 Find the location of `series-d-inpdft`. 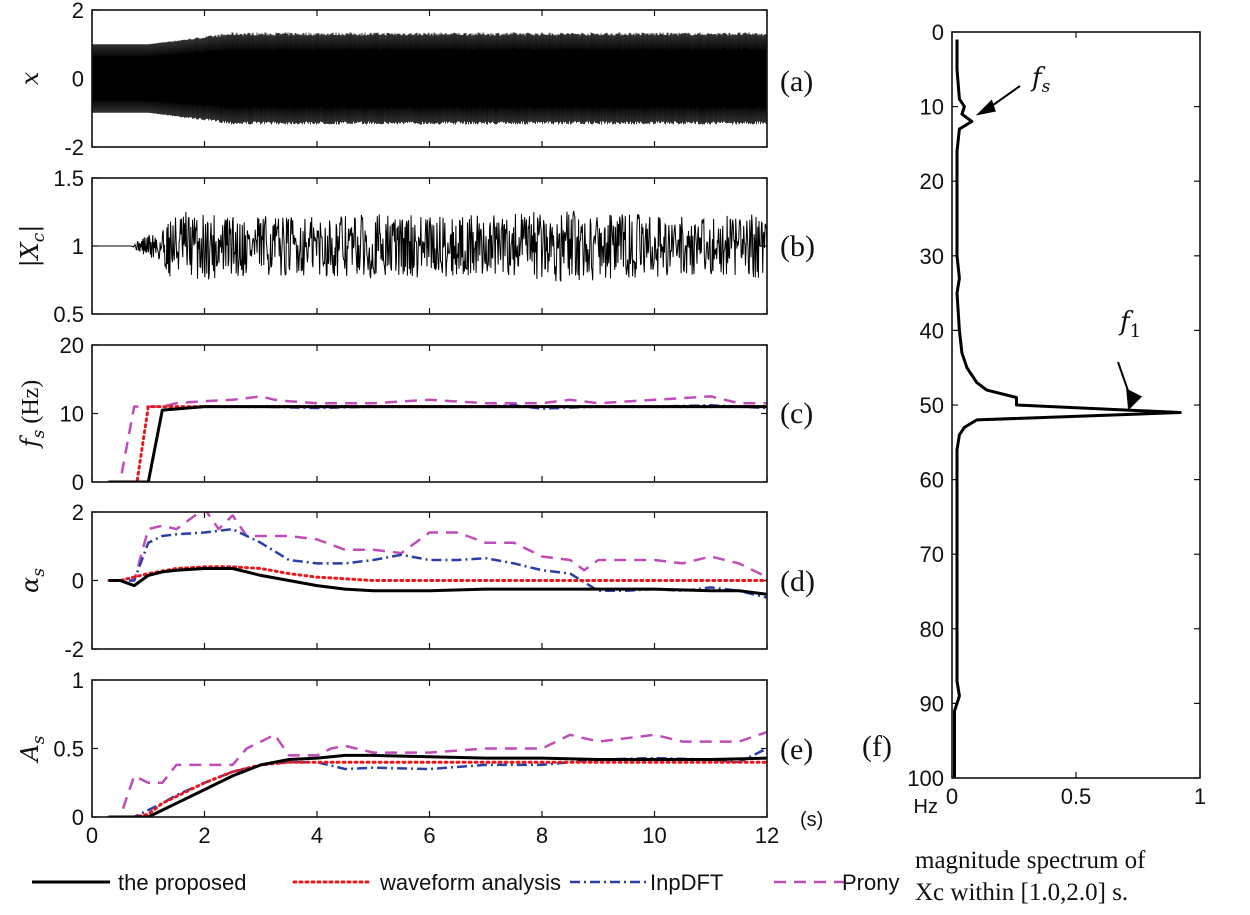

series-d-inpdft is located at coordinates (437, 563).